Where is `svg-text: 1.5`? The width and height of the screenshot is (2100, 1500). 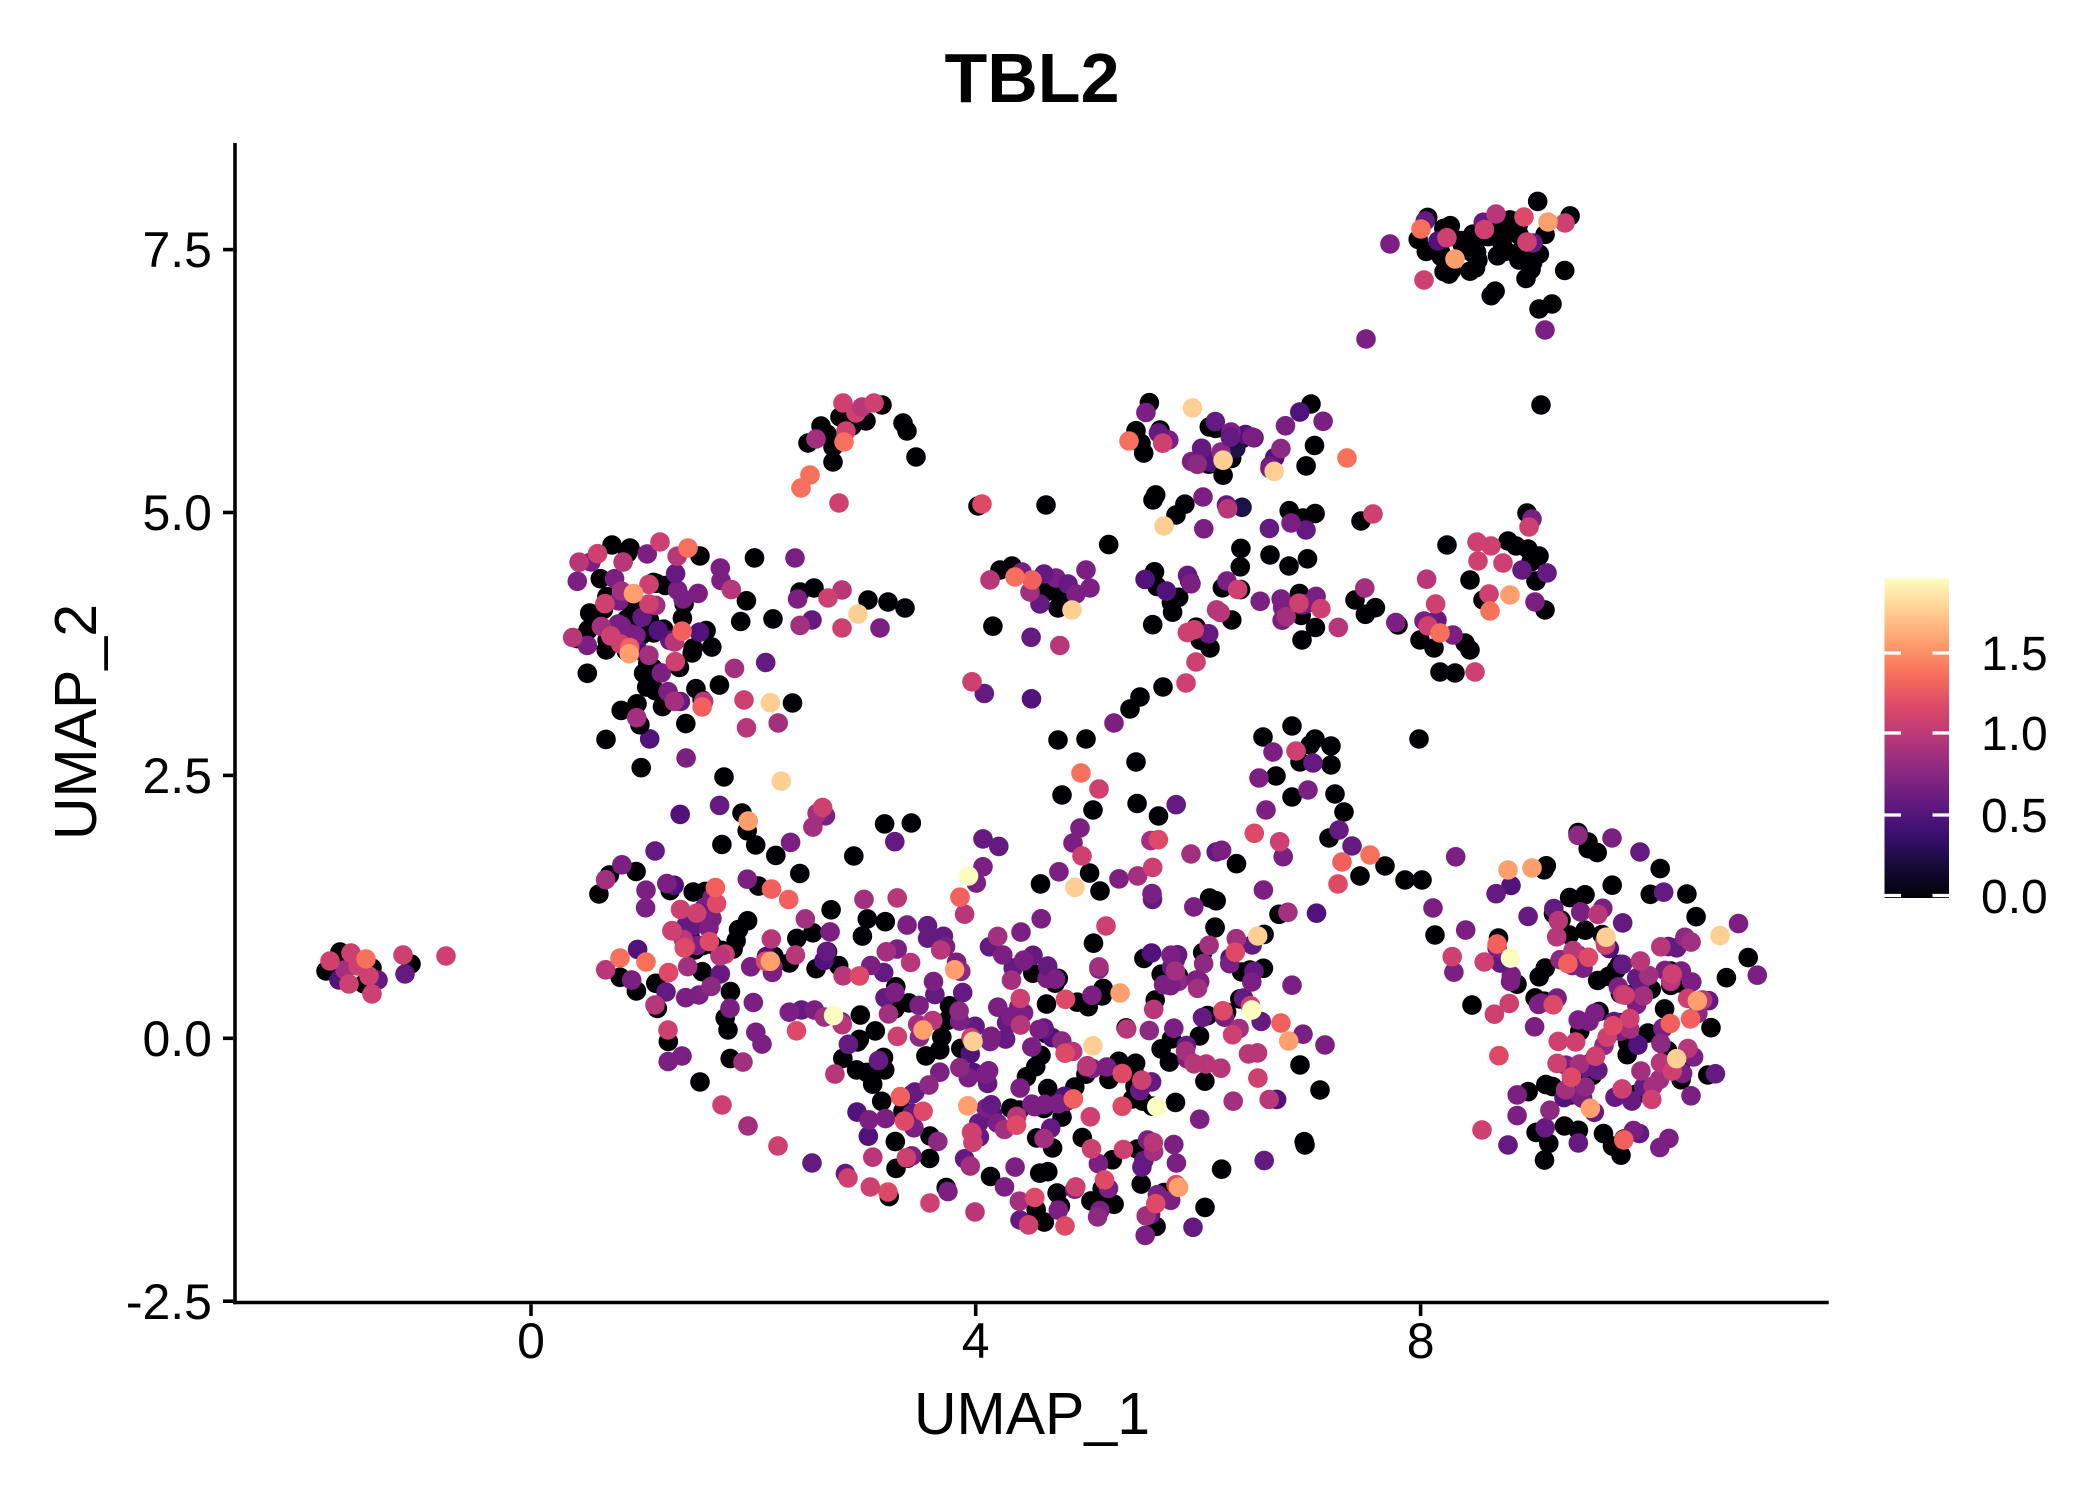
svg-text: 1.5 is located at coordinates (2014, 654).